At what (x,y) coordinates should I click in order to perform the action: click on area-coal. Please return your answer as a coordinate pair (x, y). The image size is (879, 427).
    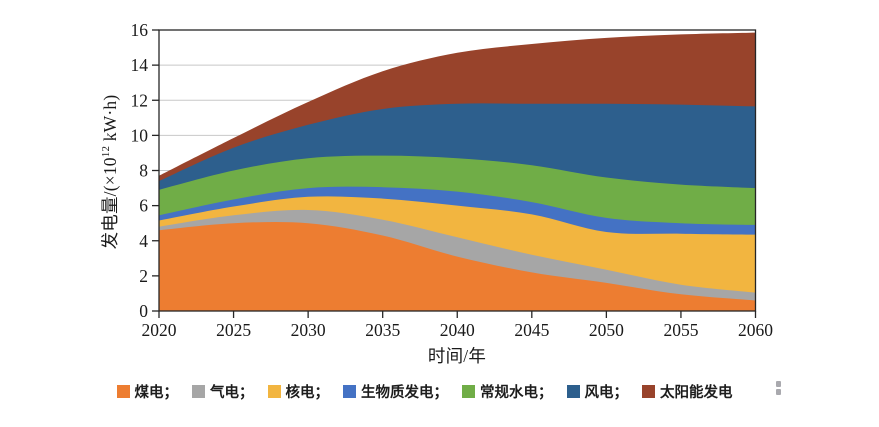
    Looking at the image, I should click on (457, 266).